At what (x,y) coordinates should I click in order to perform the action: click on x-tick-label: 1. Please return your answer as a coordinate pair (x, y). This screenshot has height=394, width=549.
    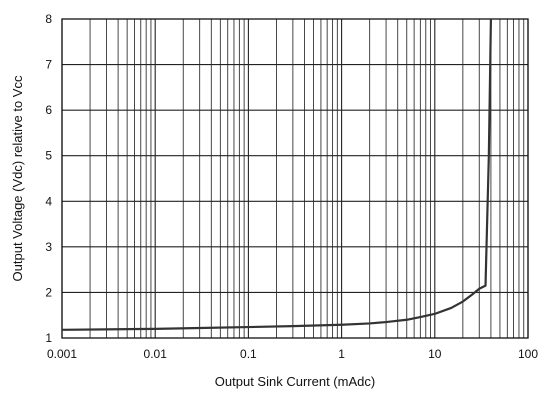
    Looking at the image, I should click on (341, 354).